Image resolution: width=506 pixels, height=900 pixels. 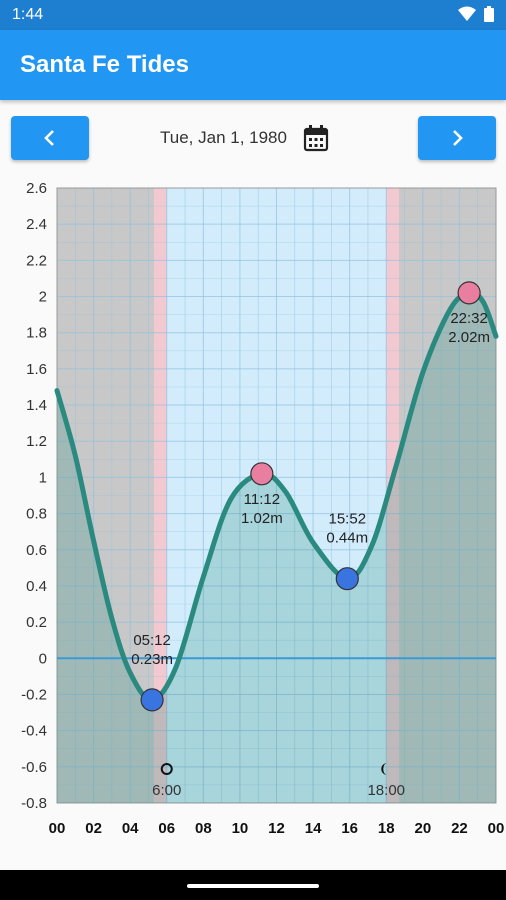 I want to click on sun-event-label: 18:00, so click(x=386, y=790).